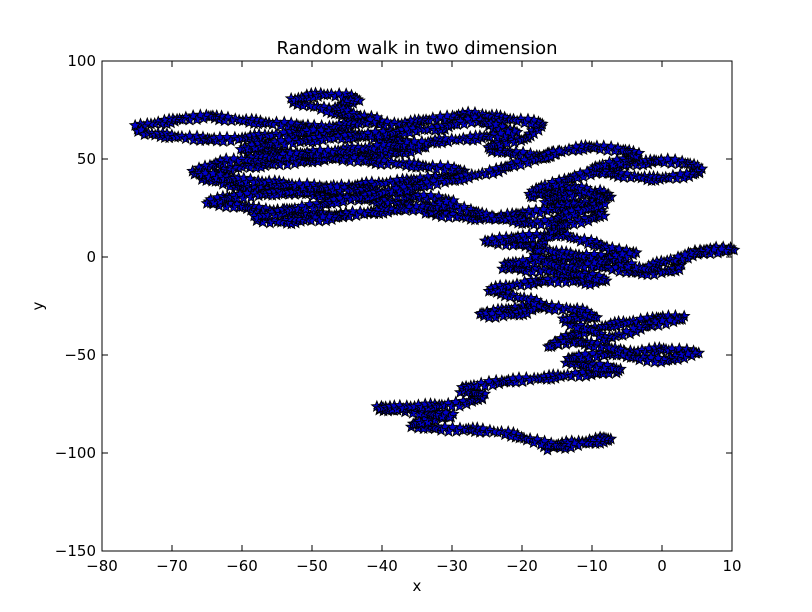 The image size is (812, 612). What do you see at coordinates (417, 586) in the screenshot?
I see `x-axis-label: x` at bounding box center [417, 586].